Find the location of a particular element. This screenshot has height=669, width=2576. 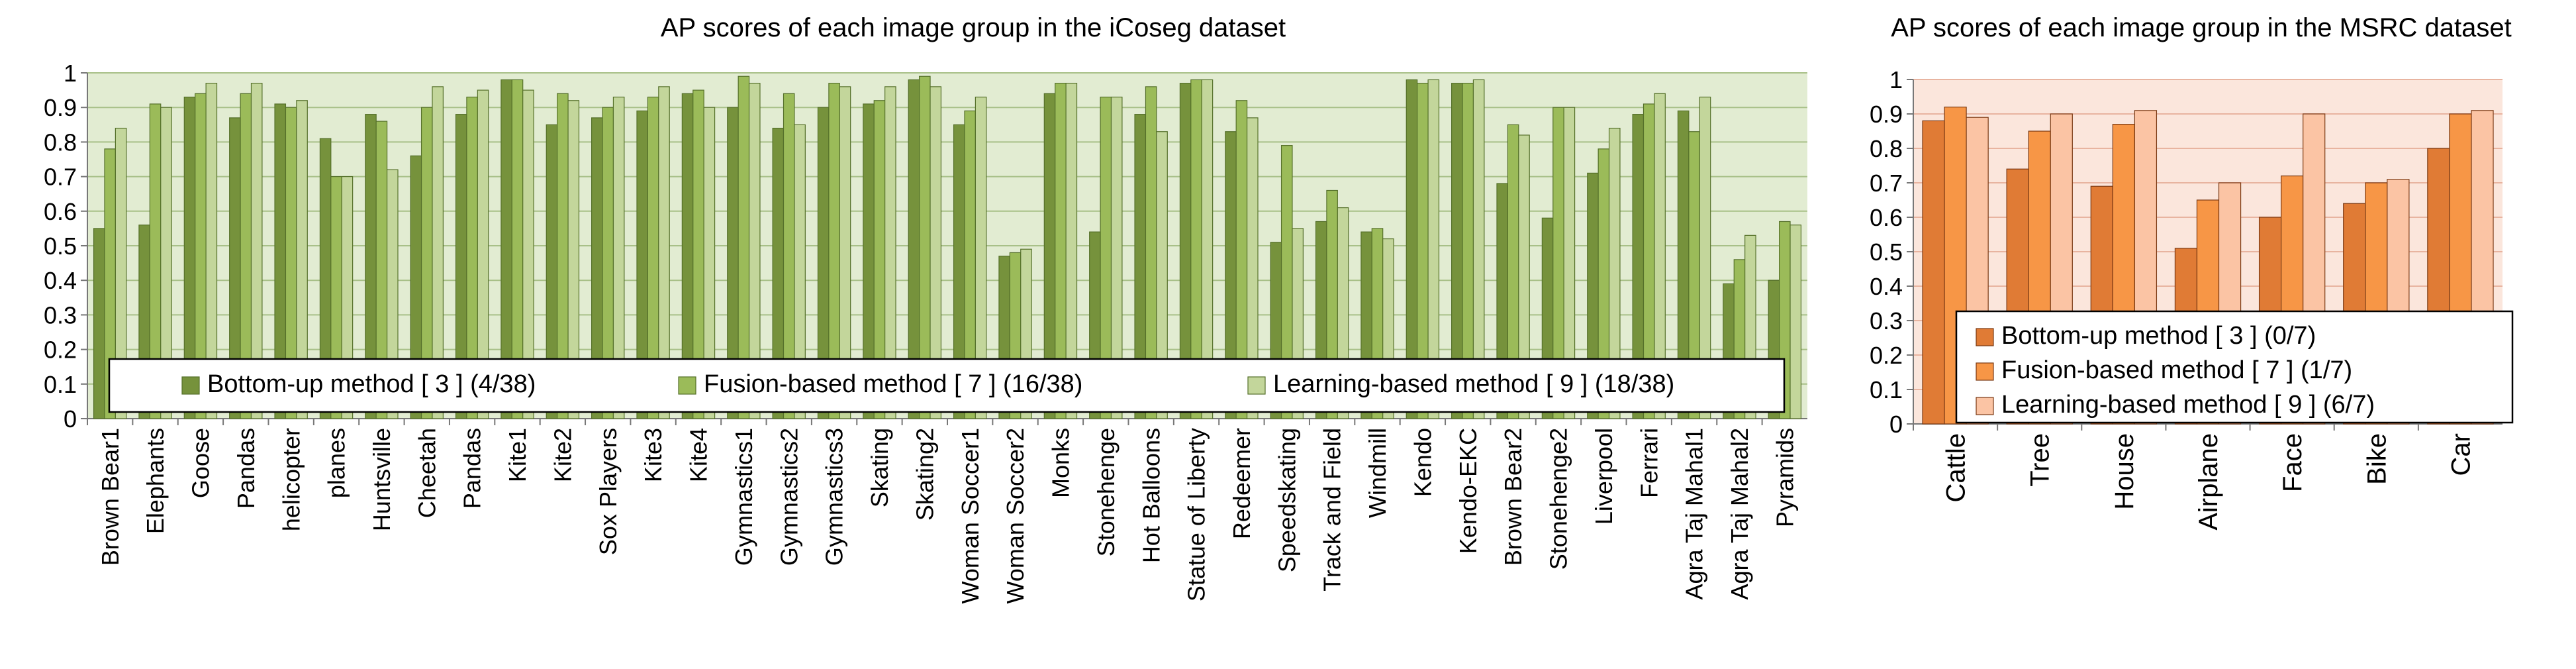

x-tick-label: Woman Soccer2 is located at coordinates (1015, 516).